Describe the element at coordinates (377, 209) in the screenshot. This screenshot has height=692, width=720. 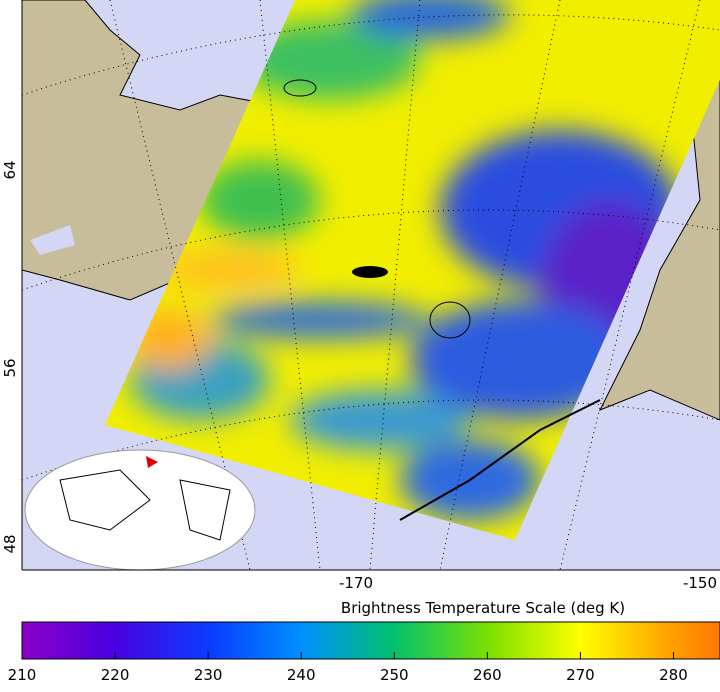
I see `islands` at that location.